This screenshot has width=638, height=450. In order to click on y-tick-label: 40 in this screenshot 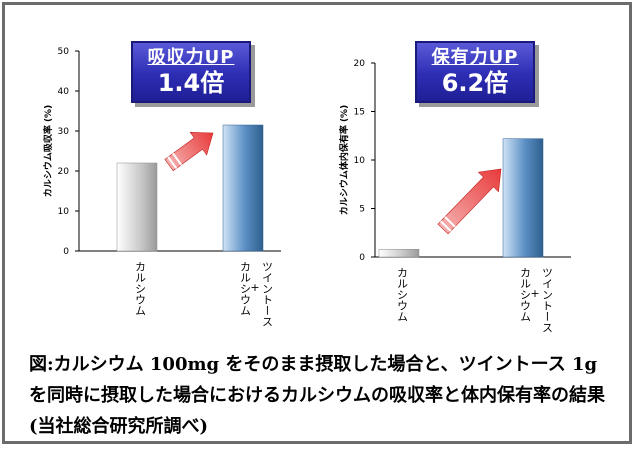, I will do `click(64, 92)`.